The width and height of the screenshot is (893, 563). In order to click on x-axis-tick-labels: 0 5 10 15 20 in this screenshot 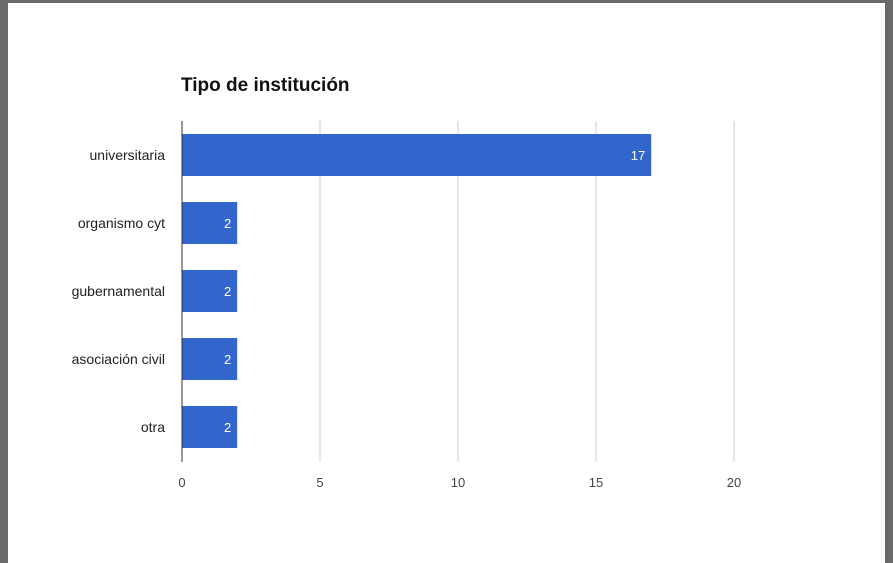, I will do `click(459, 482)`.